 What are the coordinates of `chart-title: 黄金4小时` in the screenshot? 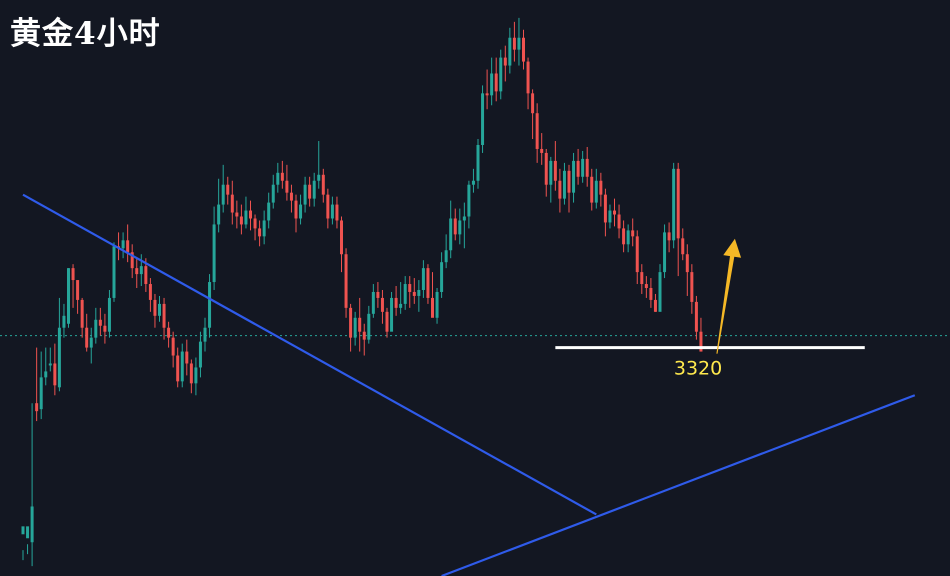 It's located at (85, 34).